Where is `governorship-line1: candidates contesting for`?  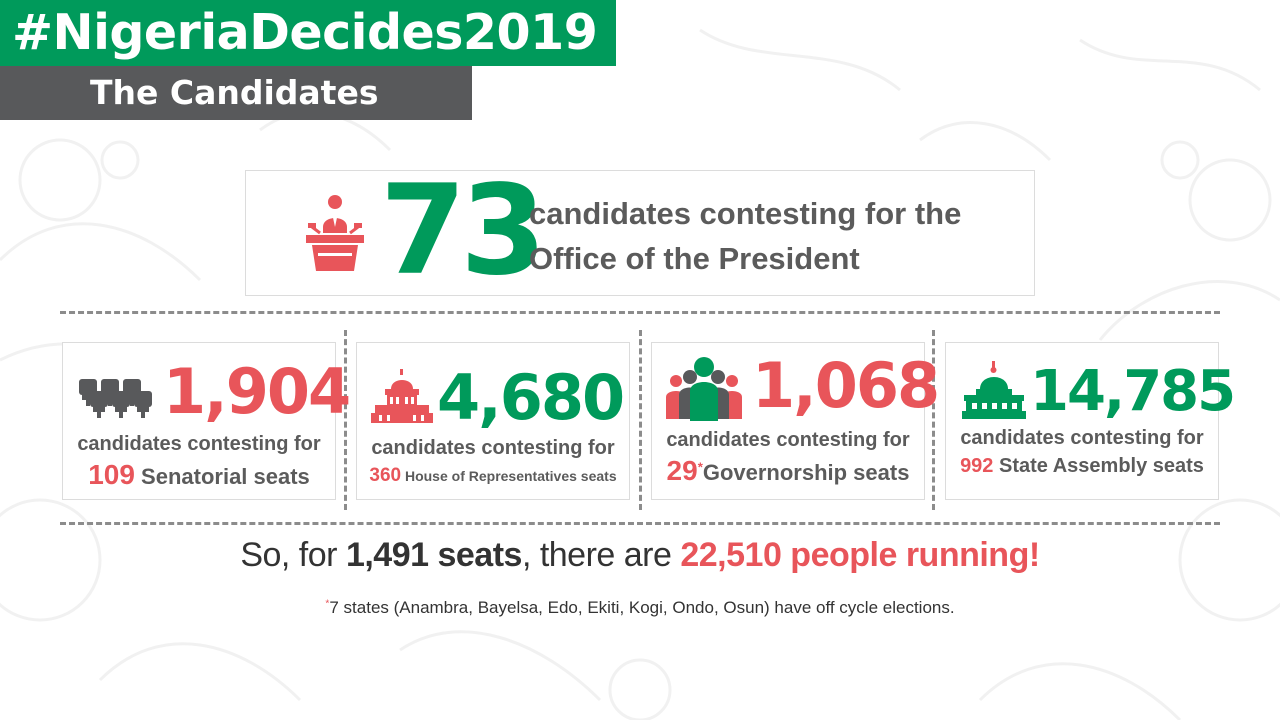
governorship-line1: candidates contesting for is located at coordinates (788, 440).